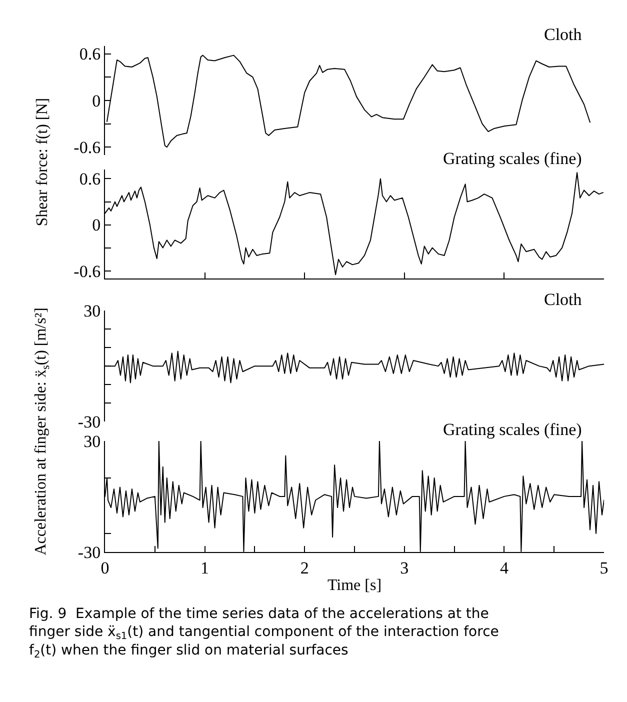 The height and width of the screenshot is (702, 627). What do you see at coordinates (354, 585) in the screenshot?
I see `x-axis-title: Time [s]` at bounding box center [354, 585].